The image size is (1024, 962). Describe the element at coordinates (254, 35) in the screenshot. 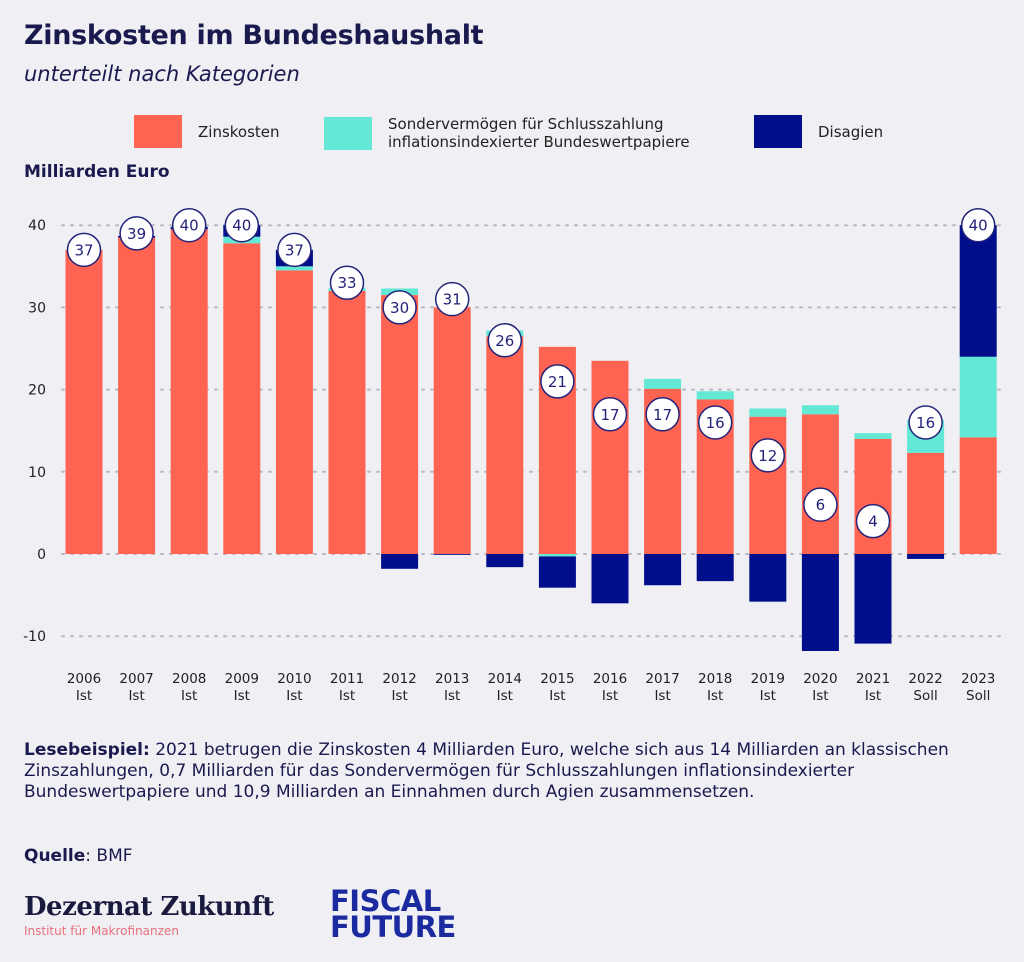

I see `chart-title: Zinskosten im Bundeshaushalt` at that location.